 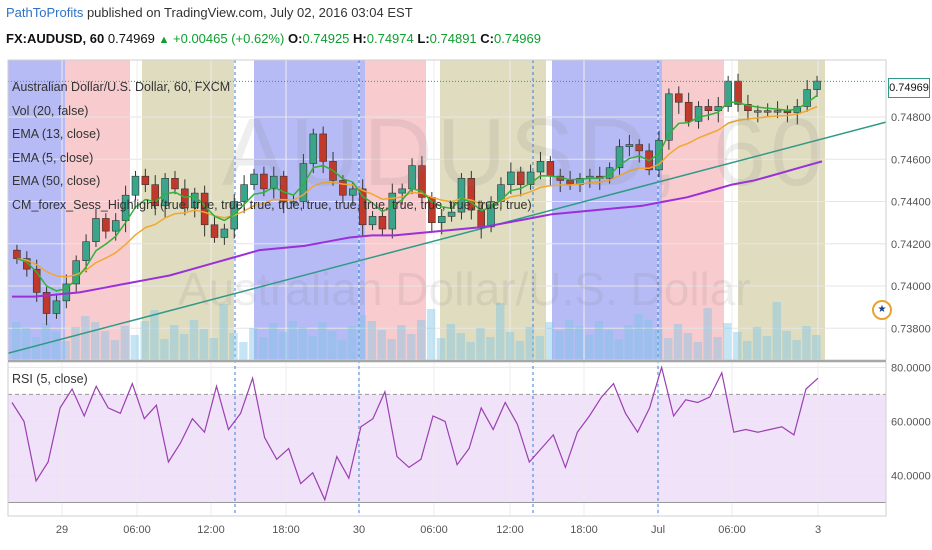 I want to click on legend-vol: Vol (20, false), so click(x=50, y=110).